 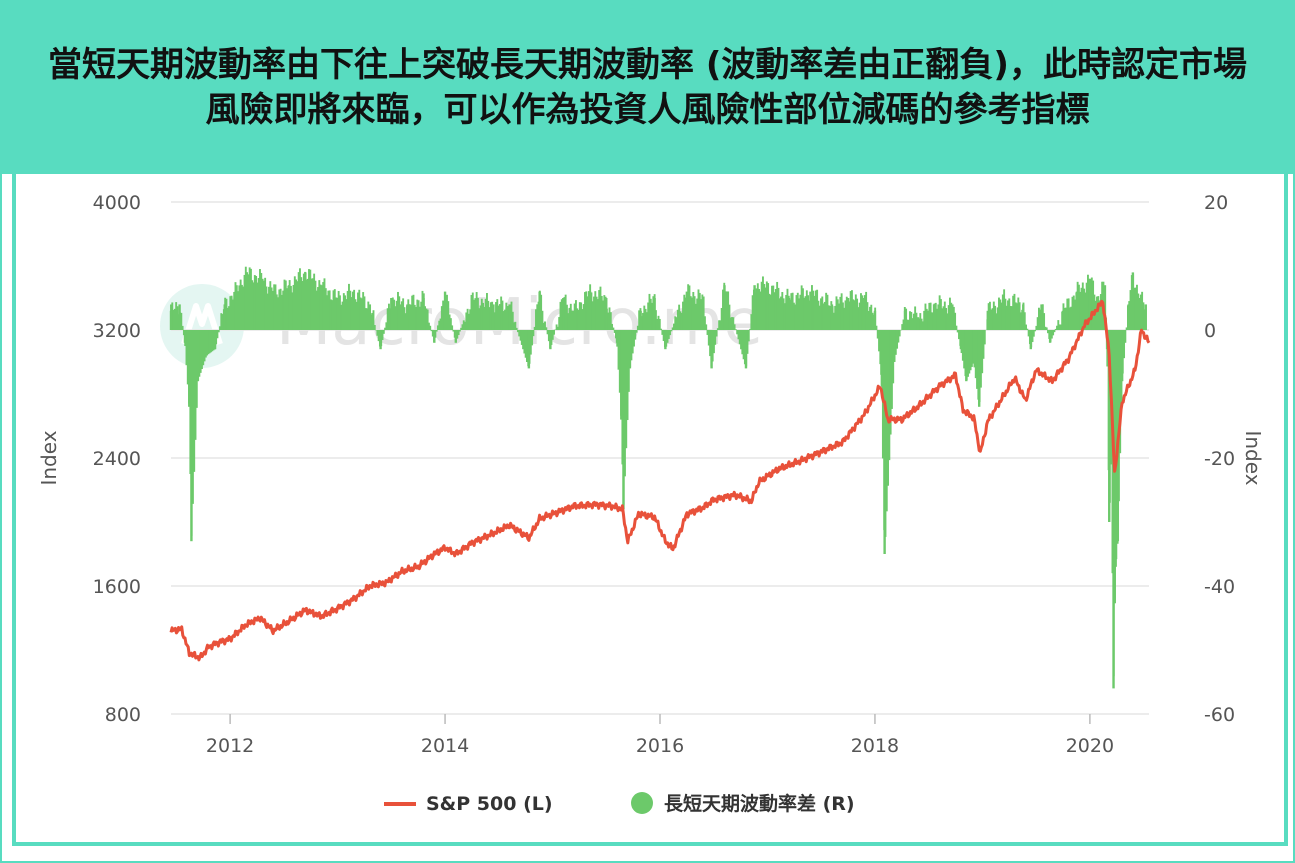 I want to click on watermark-logo-icon, so click(x=202, y=326).